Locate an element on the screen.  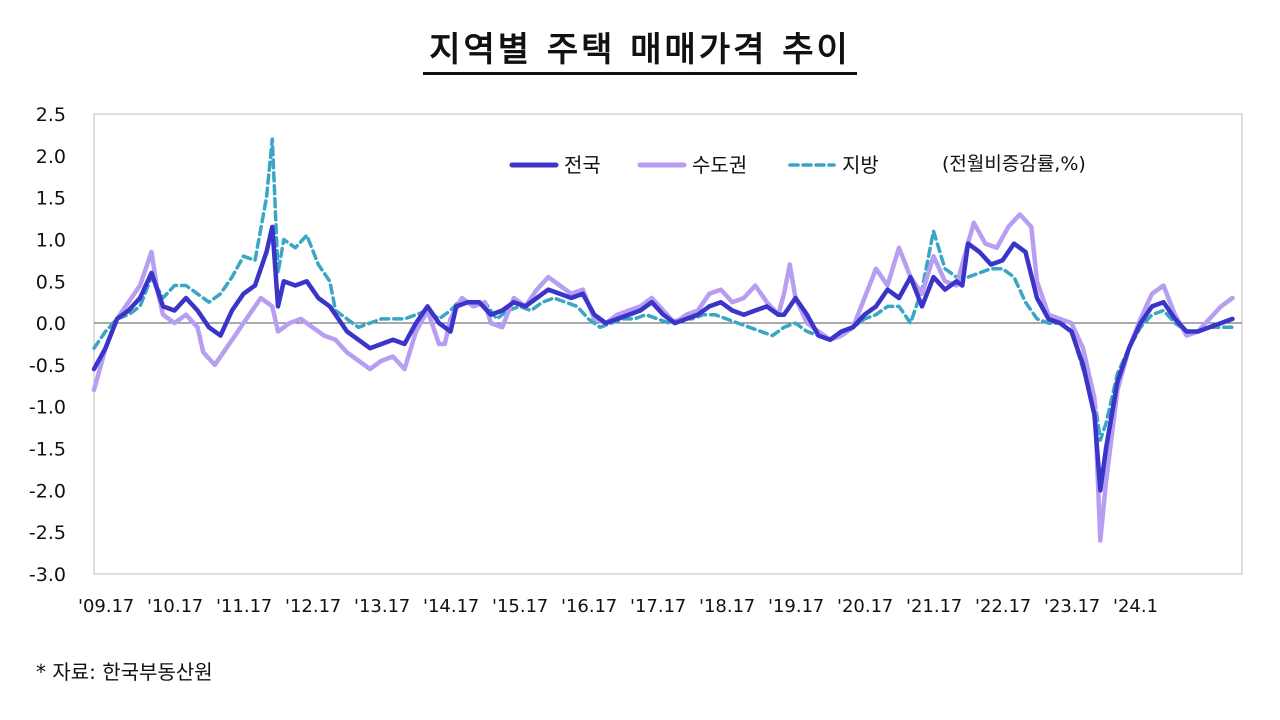
legend: 전국 수도권 지방 is located at coordinates (694, 165).